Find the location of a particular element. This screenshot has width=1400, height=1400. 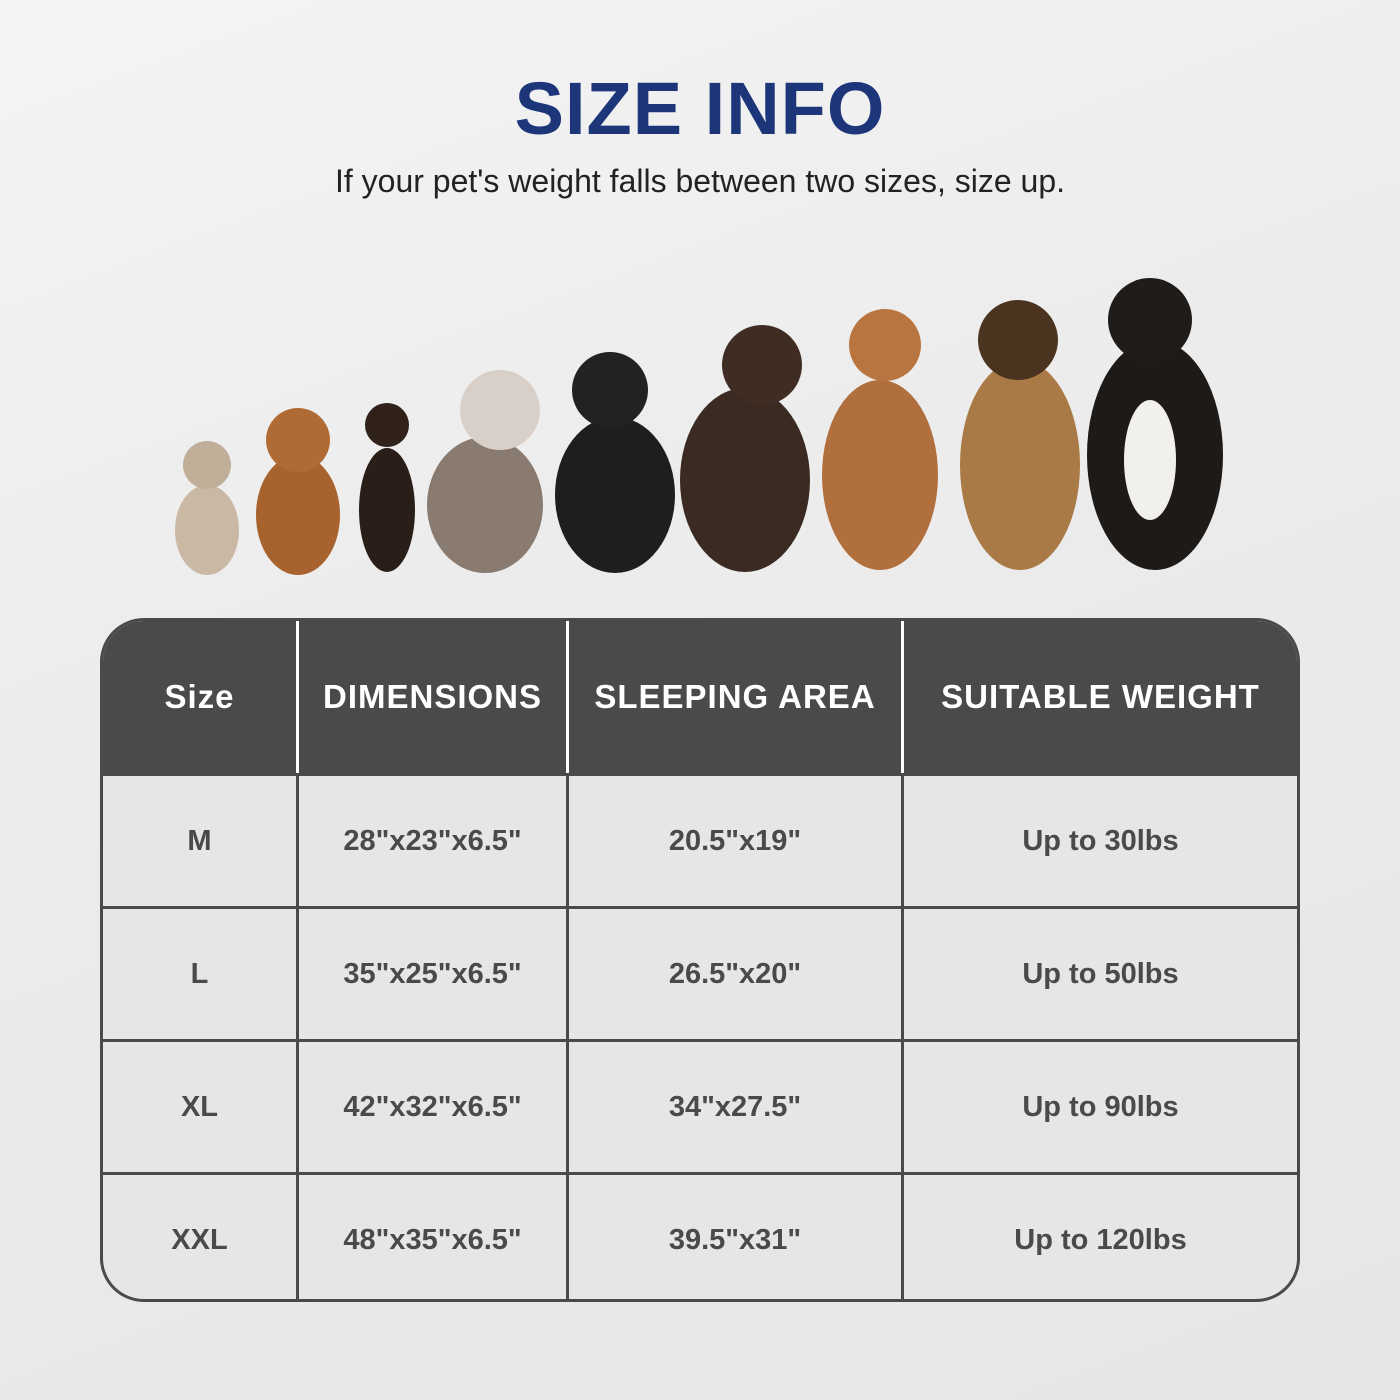

dog-bernese is located at coordinates (1155, 424).